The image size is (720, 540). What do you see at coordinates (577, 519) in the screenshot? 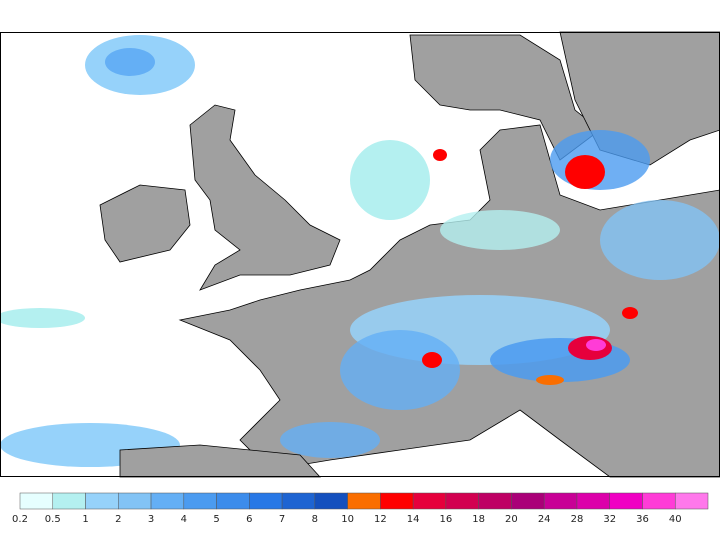
I see `legend-label: 28` at bounding box center [577, 519].